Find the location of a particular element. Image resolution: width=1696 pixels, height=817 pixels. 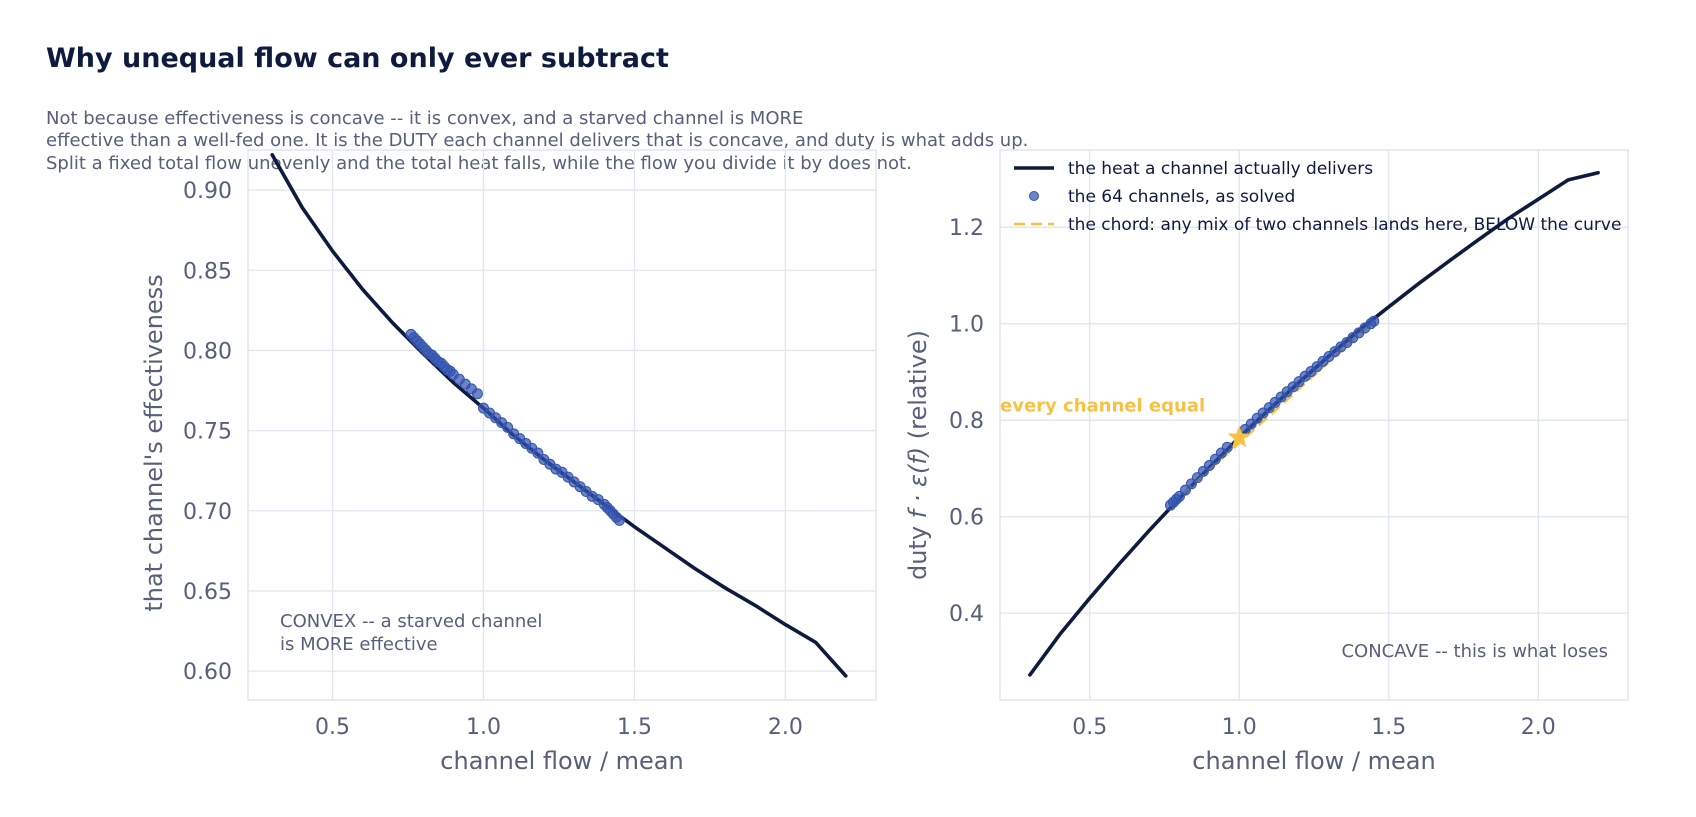

y-axis-label: that channel's effectiveness is located at coordinates (154, 442).